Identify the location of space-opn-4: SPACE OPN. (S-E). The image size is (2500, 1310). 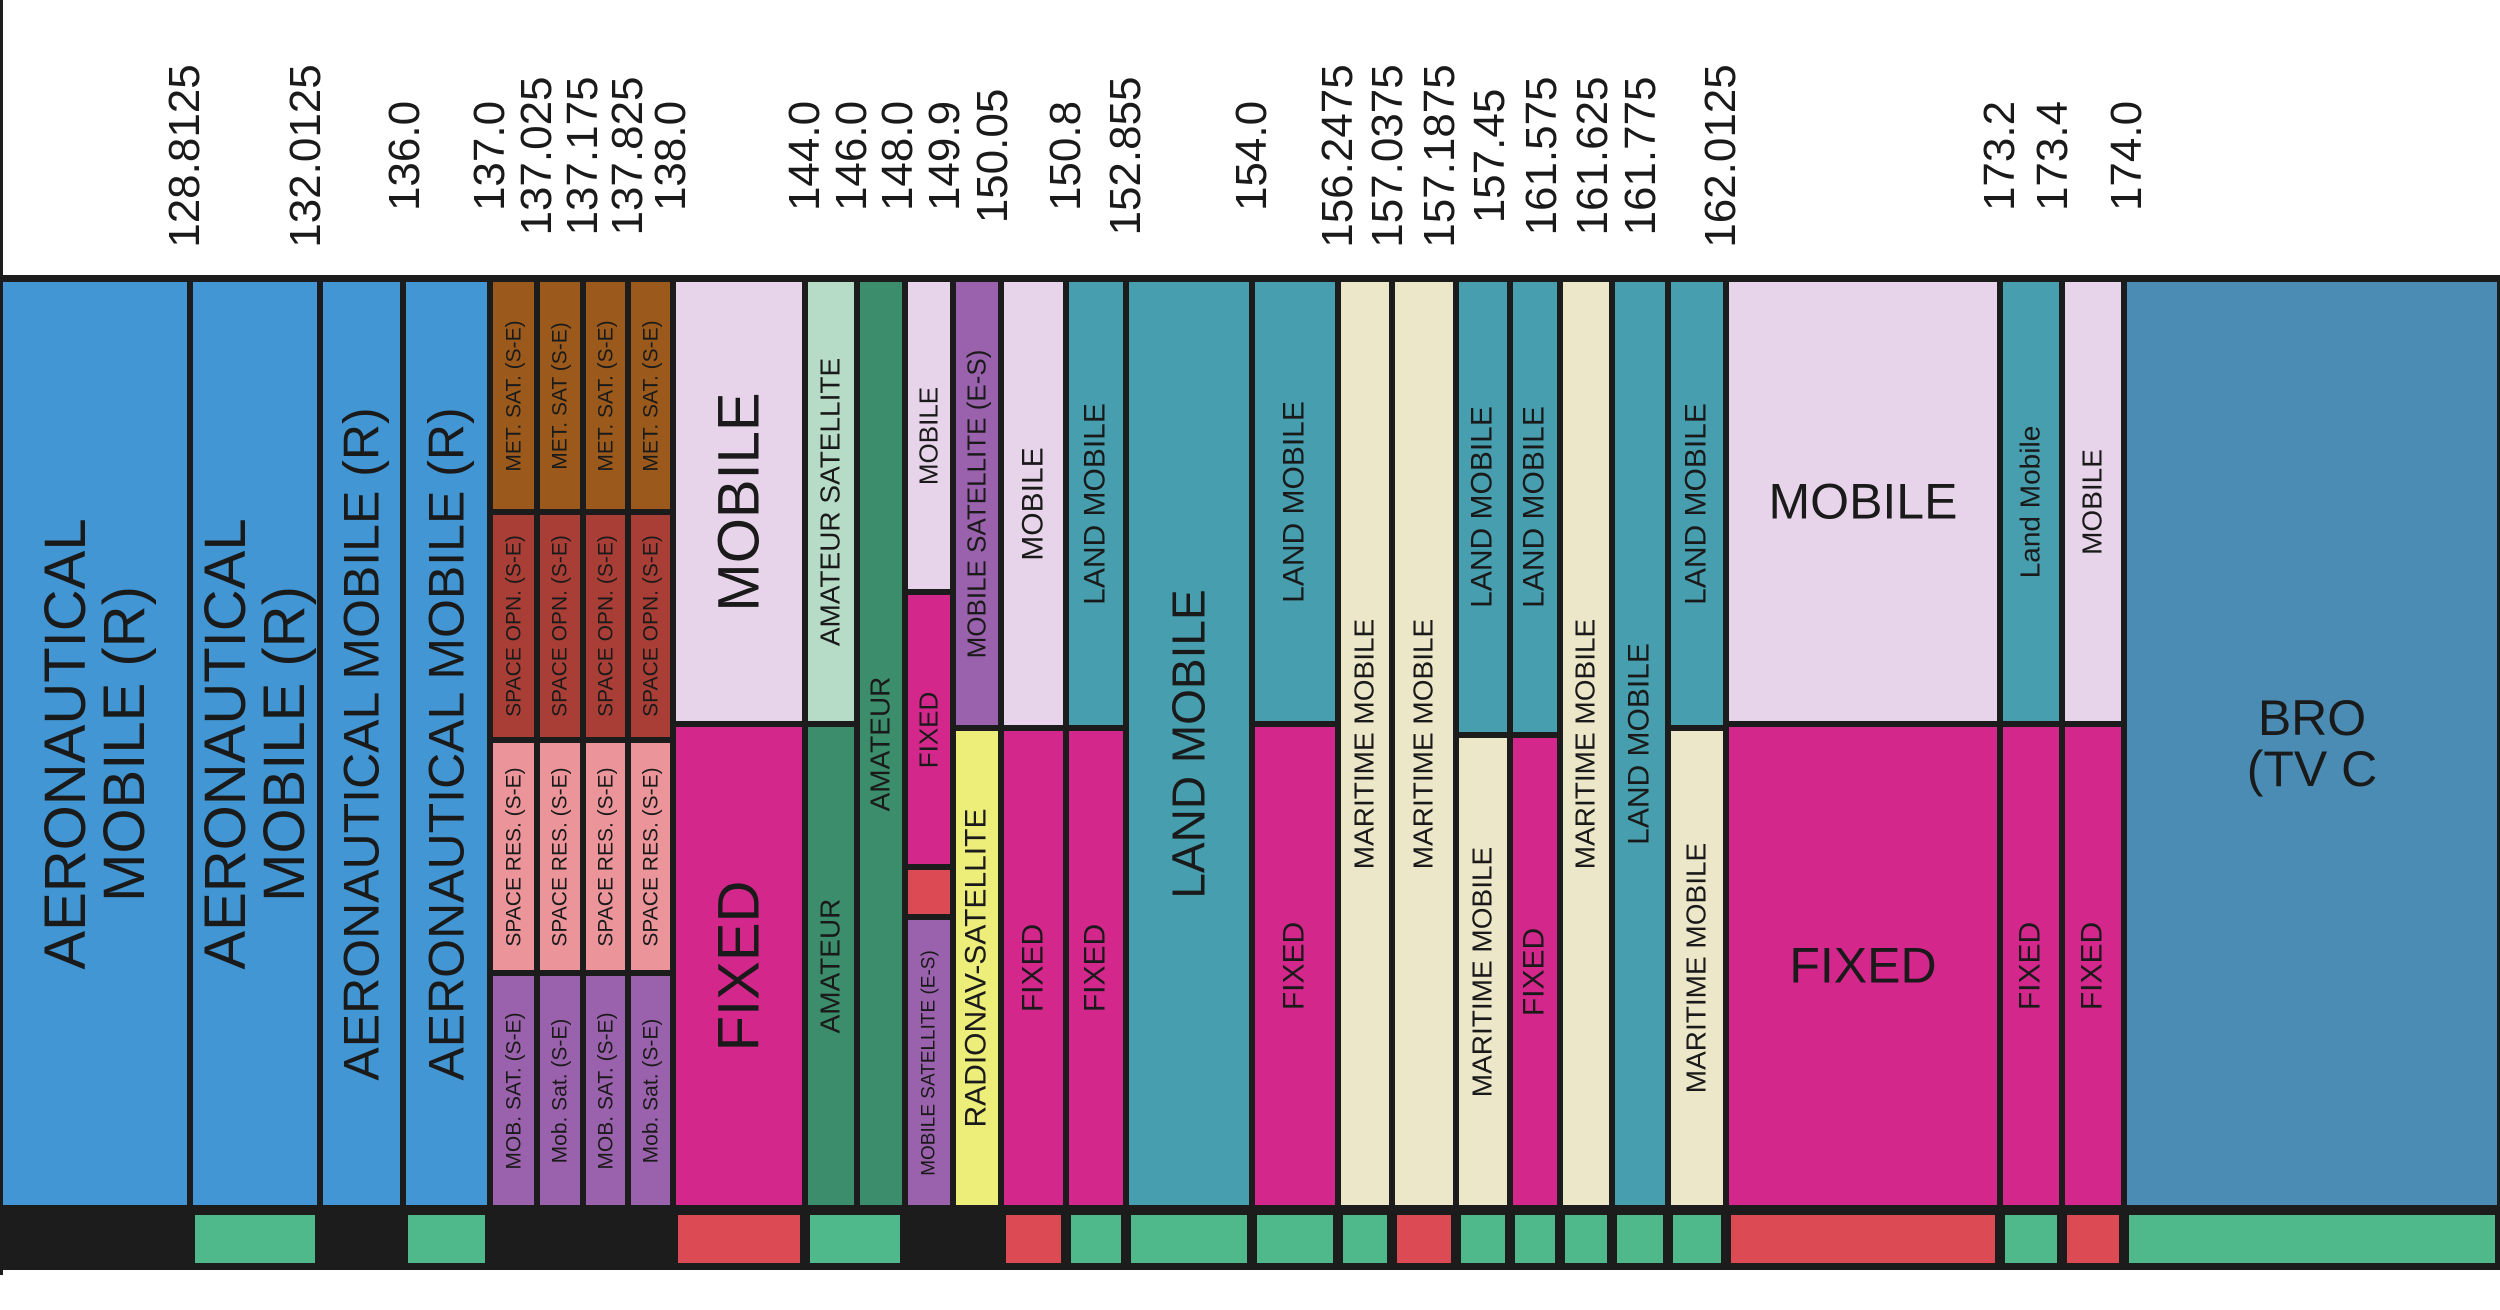
(650, 626).